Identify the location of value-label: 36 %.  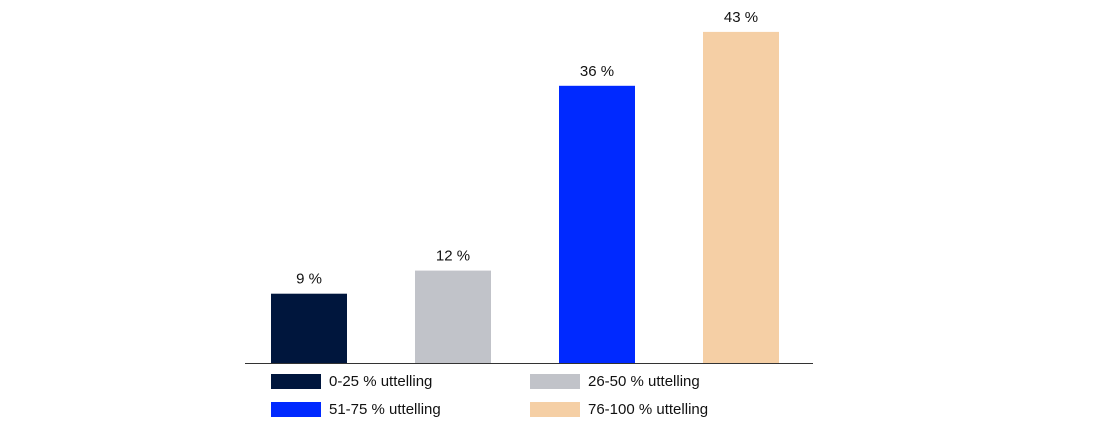
(597, 71).